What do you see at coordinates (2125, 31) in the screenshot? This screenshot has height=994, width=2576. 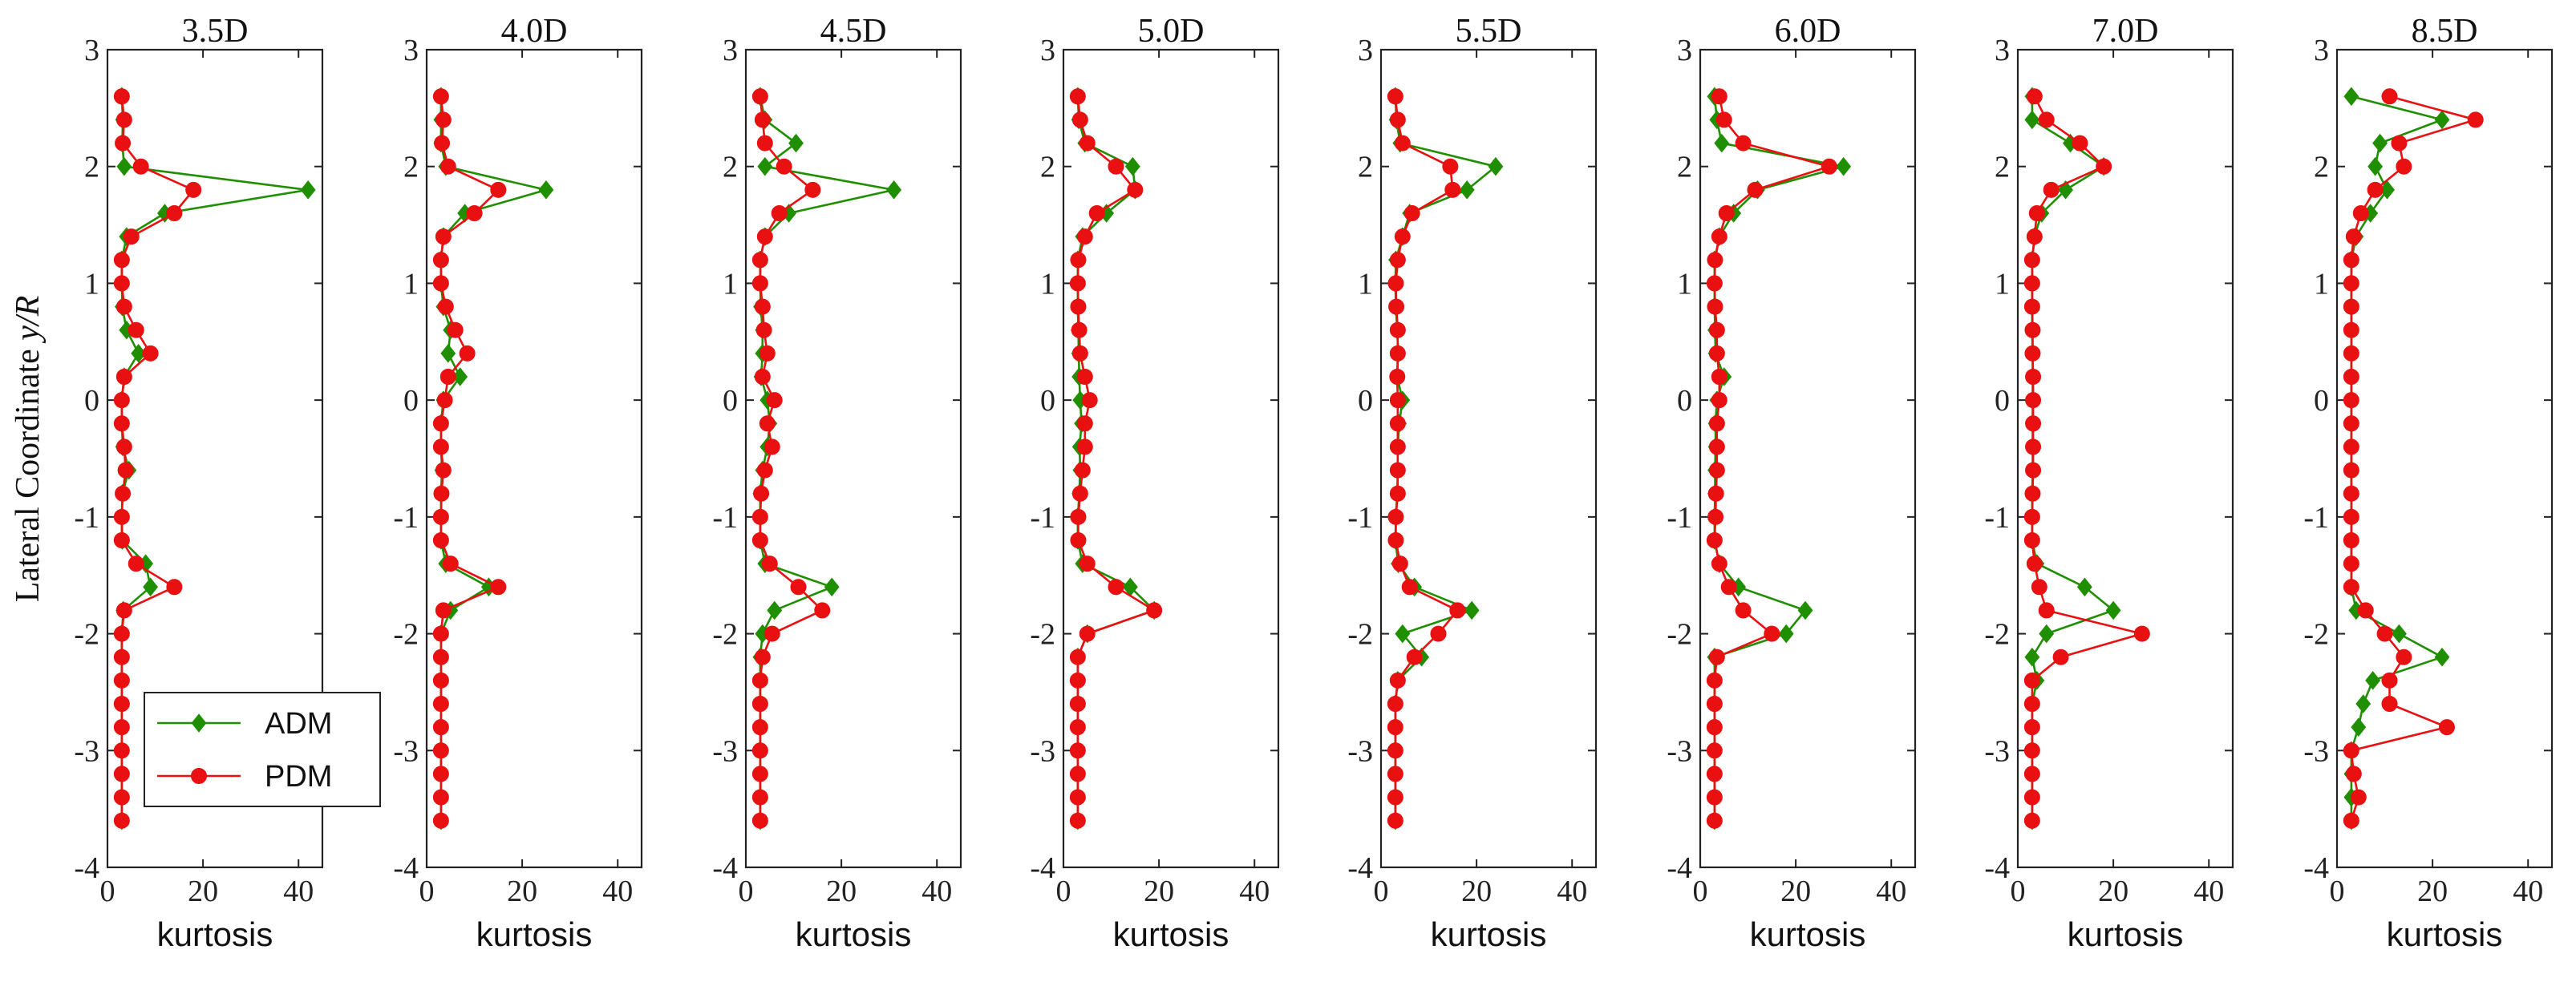 I see `panel-title: 7.0D` at bounding box center [2125, 31].